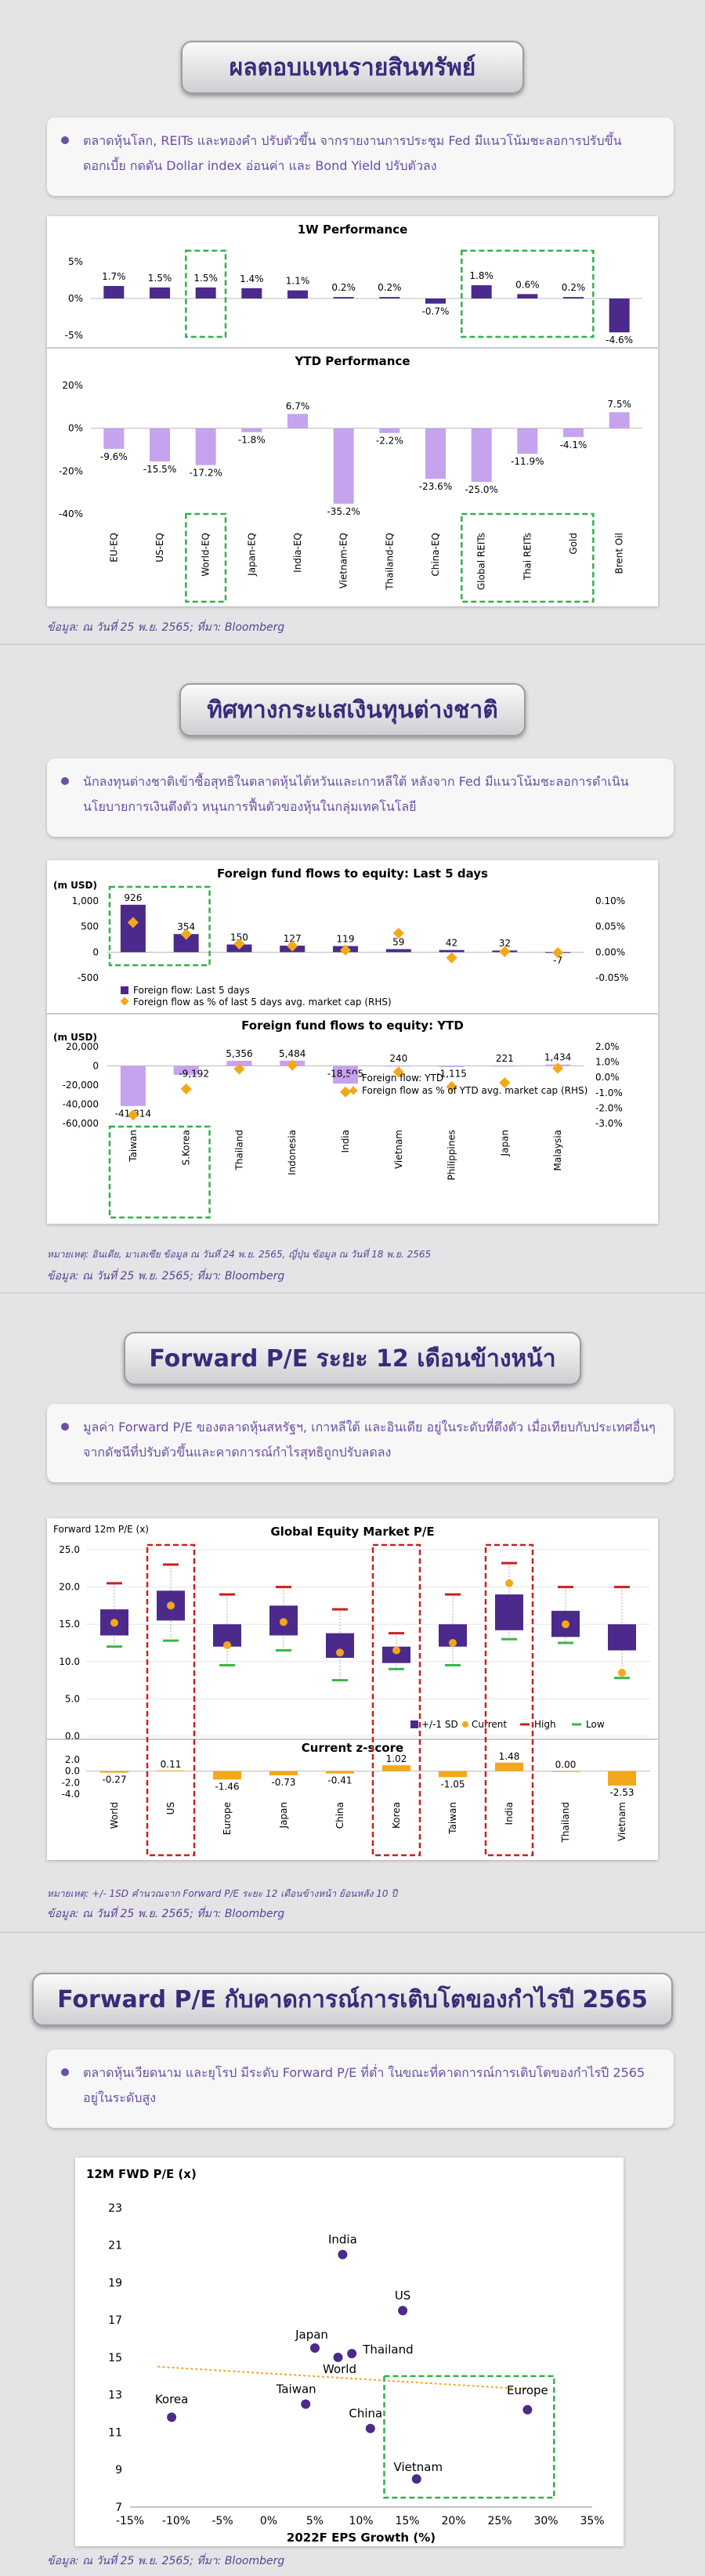 The width and height of the screenshot is (705, 2576). I want to click on data-label: -4.1%, so click(574, 445).